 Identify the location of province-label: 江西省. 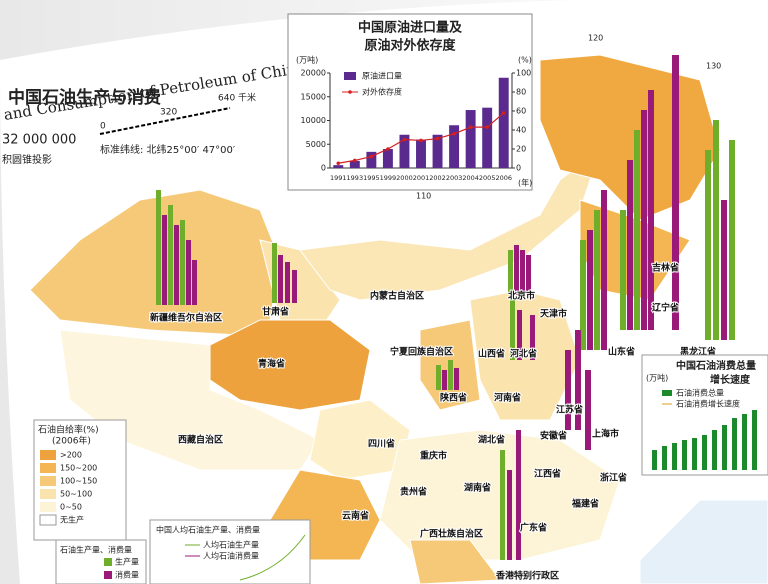
(547, 474).